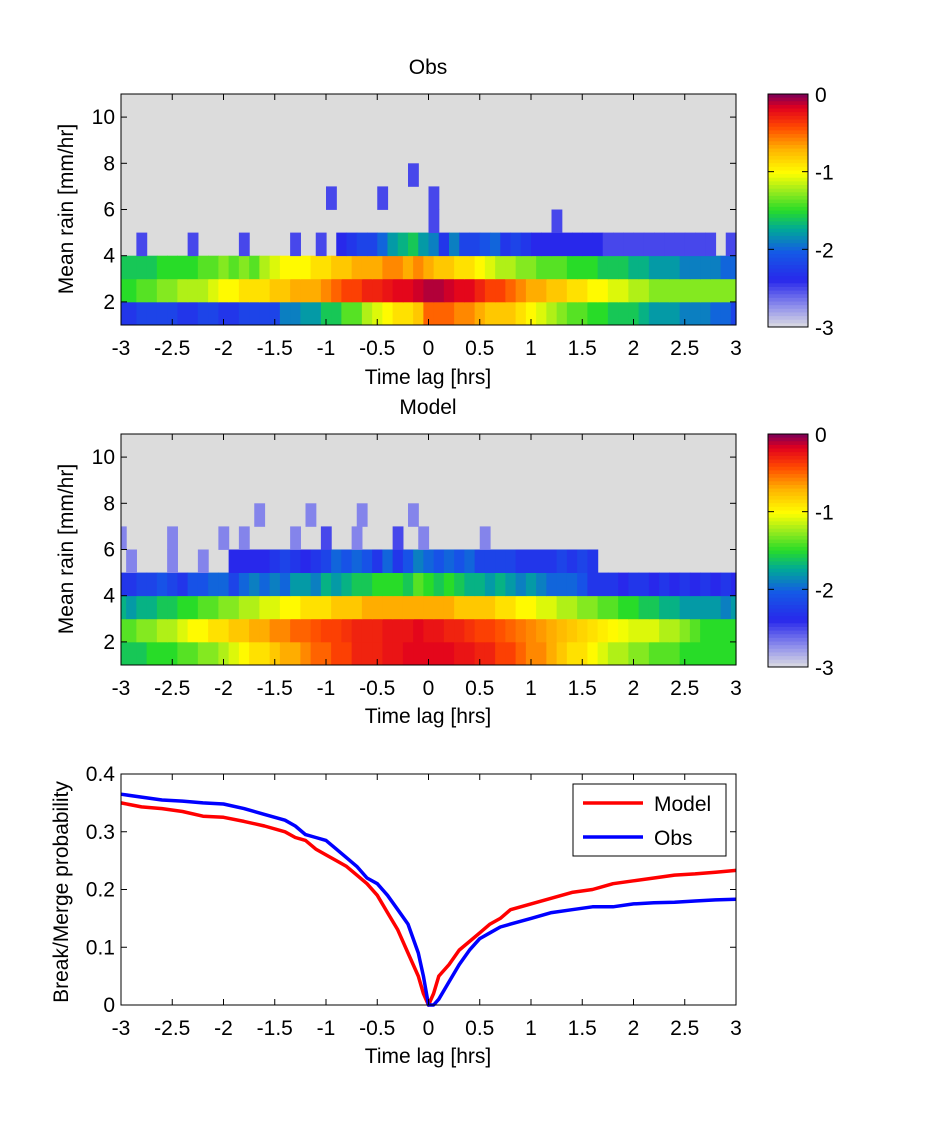 This screenshot has height=1135, width=933. Describe the element at coordinates (428, 67) in the screenshot. I see `obs-title: Obs` at that location.